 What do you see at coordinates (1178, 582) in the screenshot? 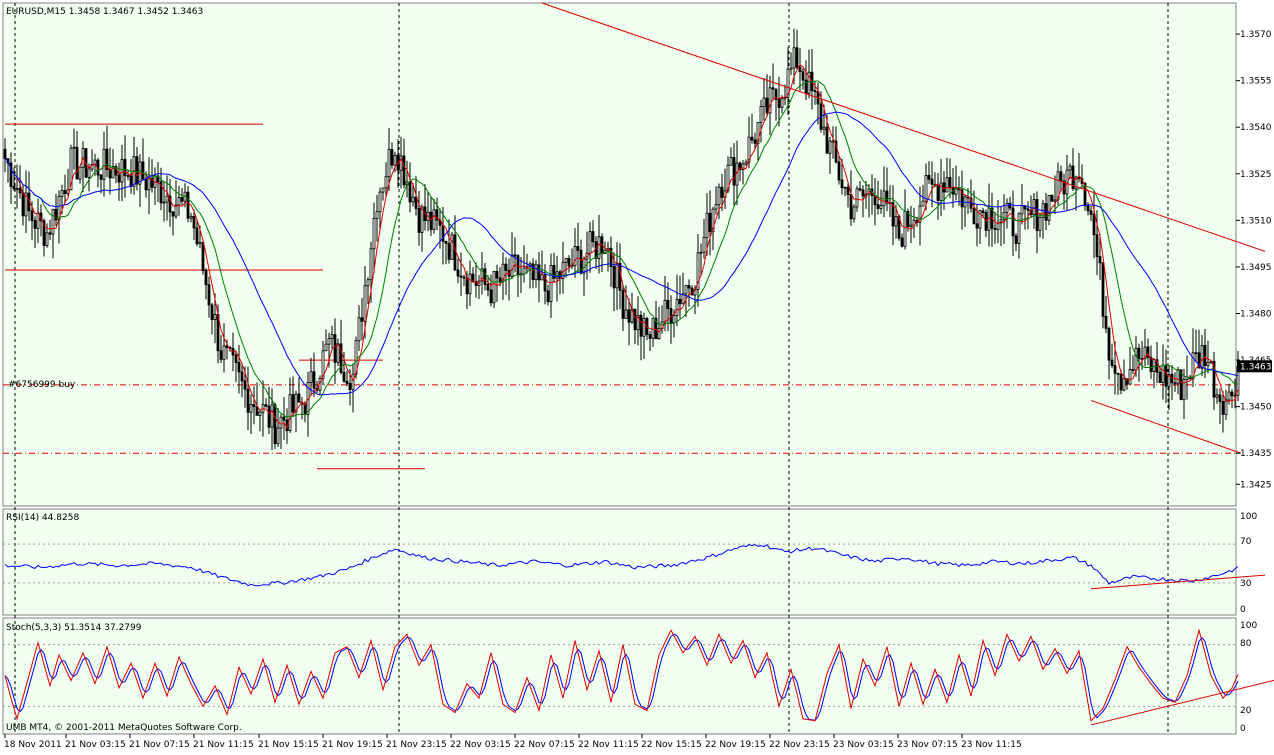
I see `rsi-trendline` at bounding box center [1178, 582].